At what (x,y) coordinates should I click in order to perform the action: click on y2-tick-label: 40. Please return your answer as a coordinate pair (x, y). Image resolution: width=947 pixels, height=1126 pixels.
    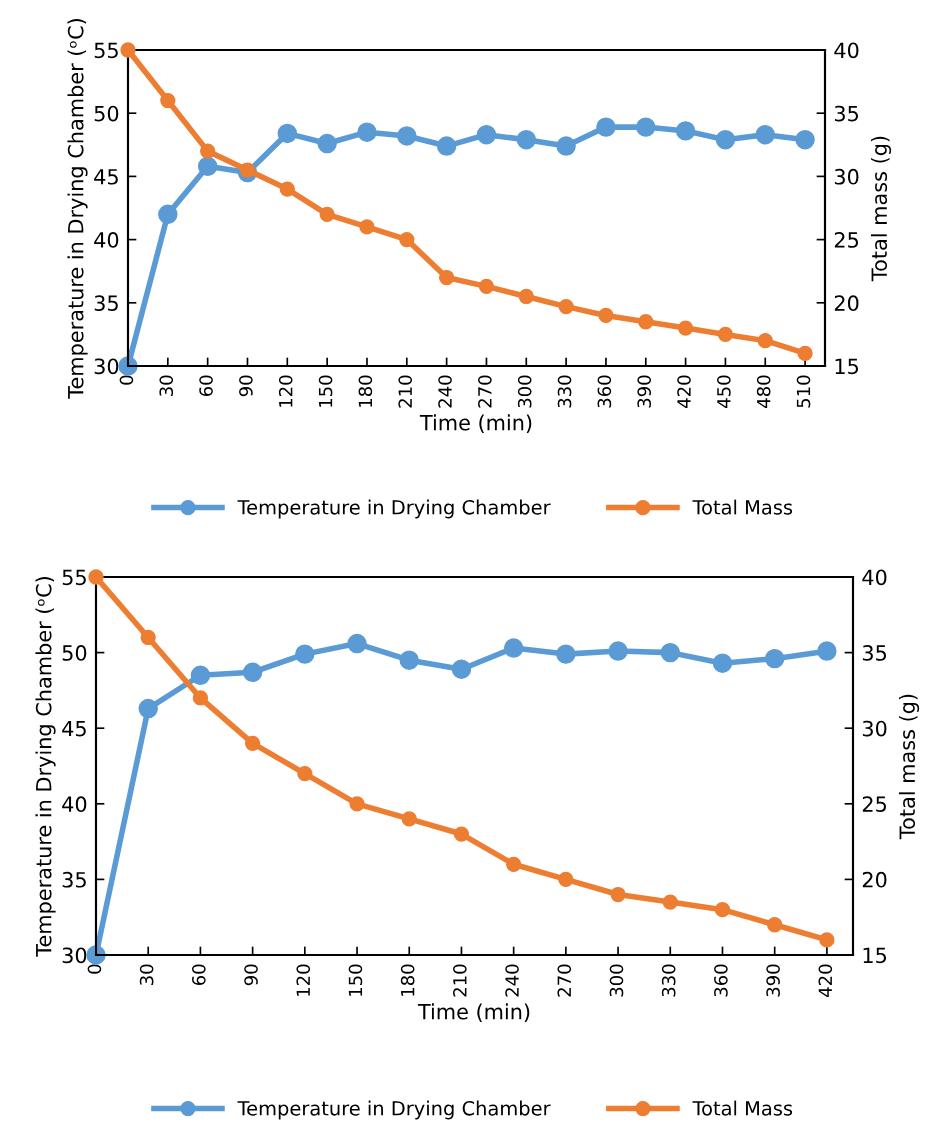
    Looking at the image, I should click on (846, 50).